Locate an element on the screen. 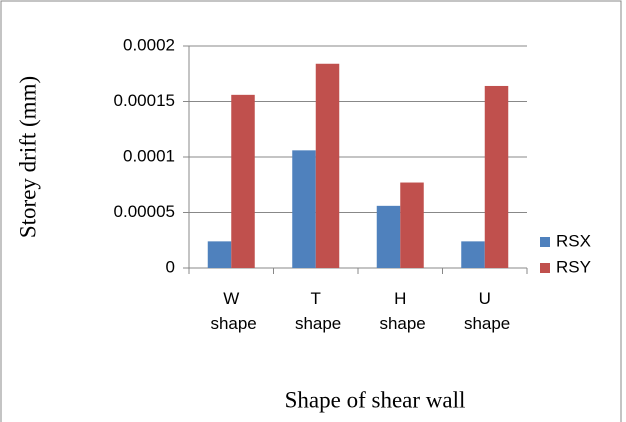 This screenshot has width=626, height=422. y-tick-label: 0 is located at coordinates (170, 266).